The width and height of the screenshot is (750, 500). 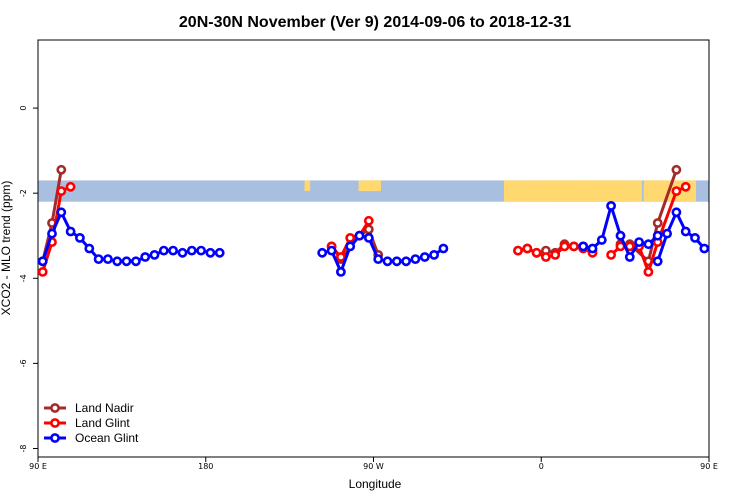 I want to click on x-axis-label: Longitude, so click(x=375, y=484).